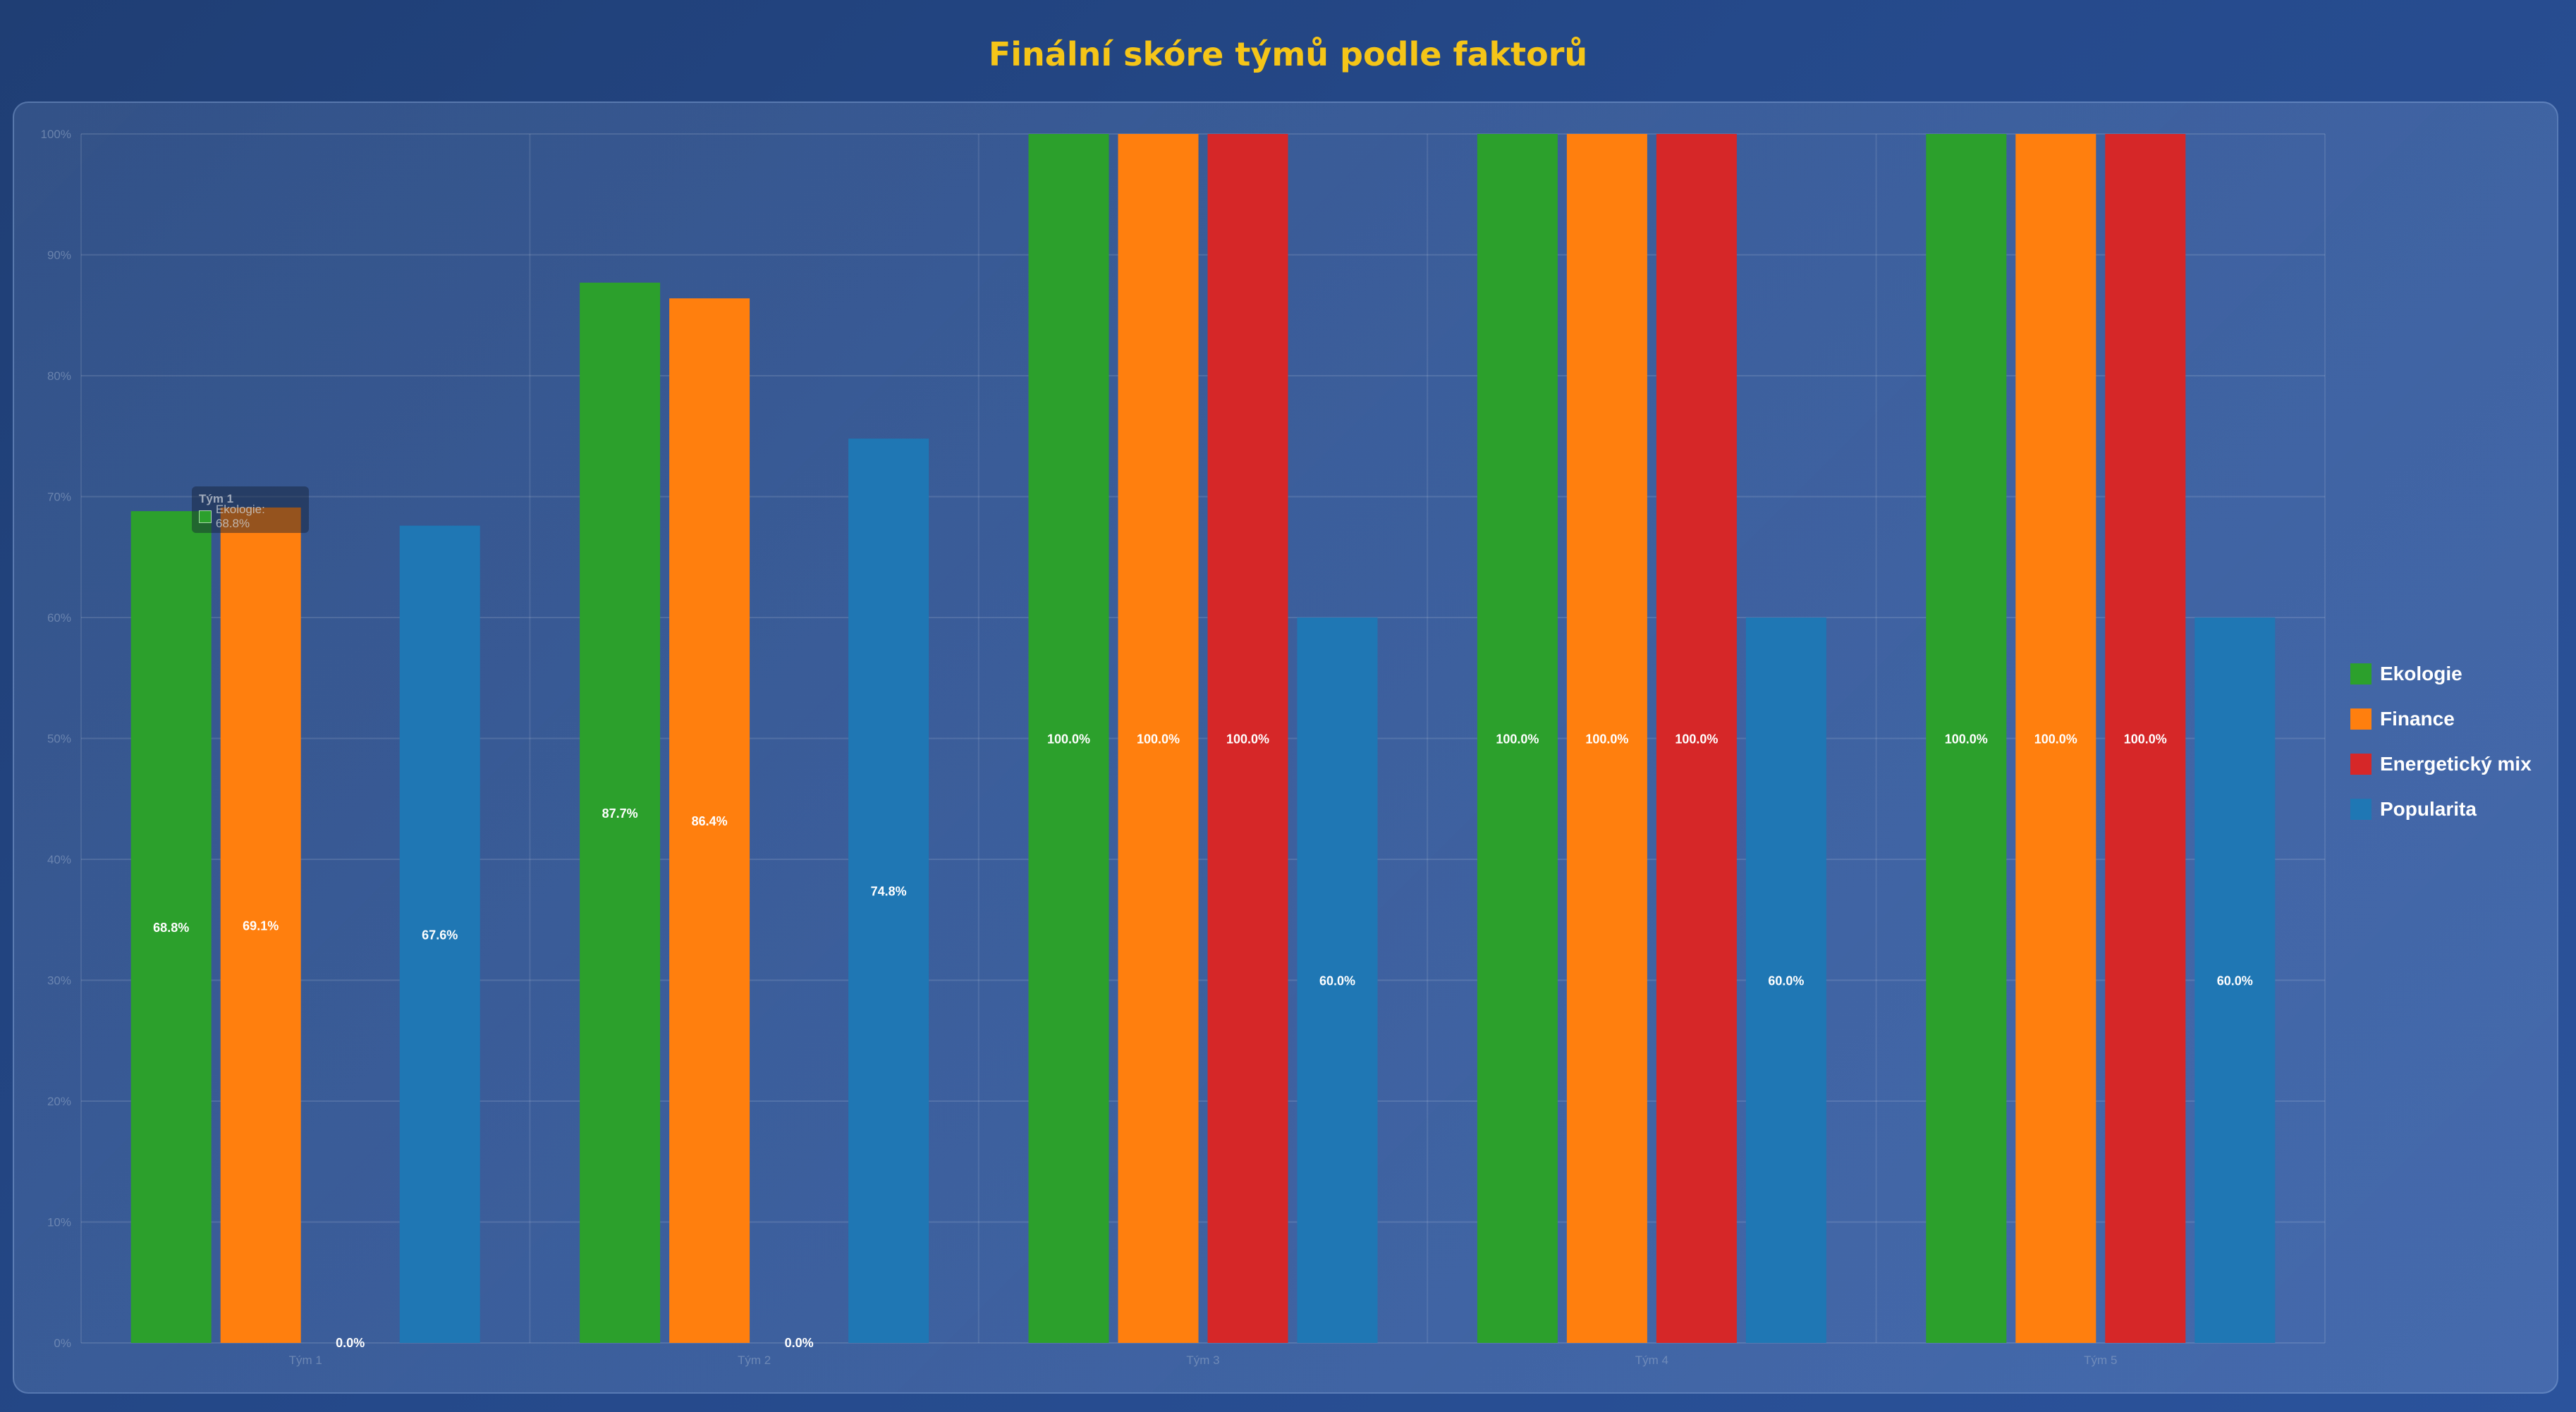 This screenshot has width=2576, height=1412. I want to click on y-axis-tick-labels: 0% 10% 20% 30% 40% 50% 60% 70% 80% 90% 100%, so click(56, 739).